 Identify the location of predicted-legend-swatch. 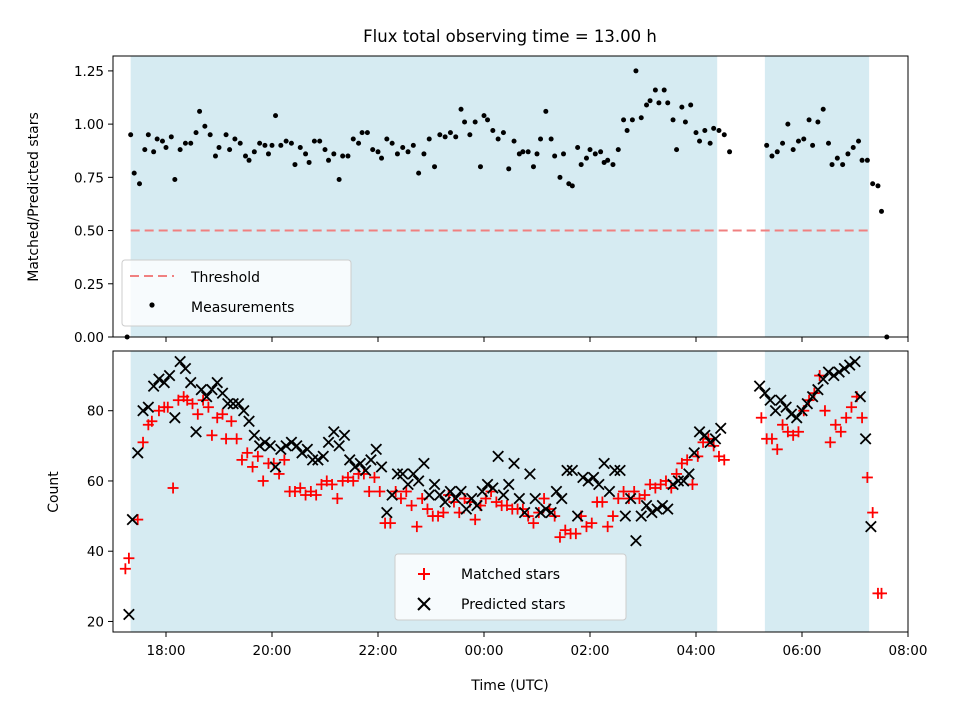
(424, 604).